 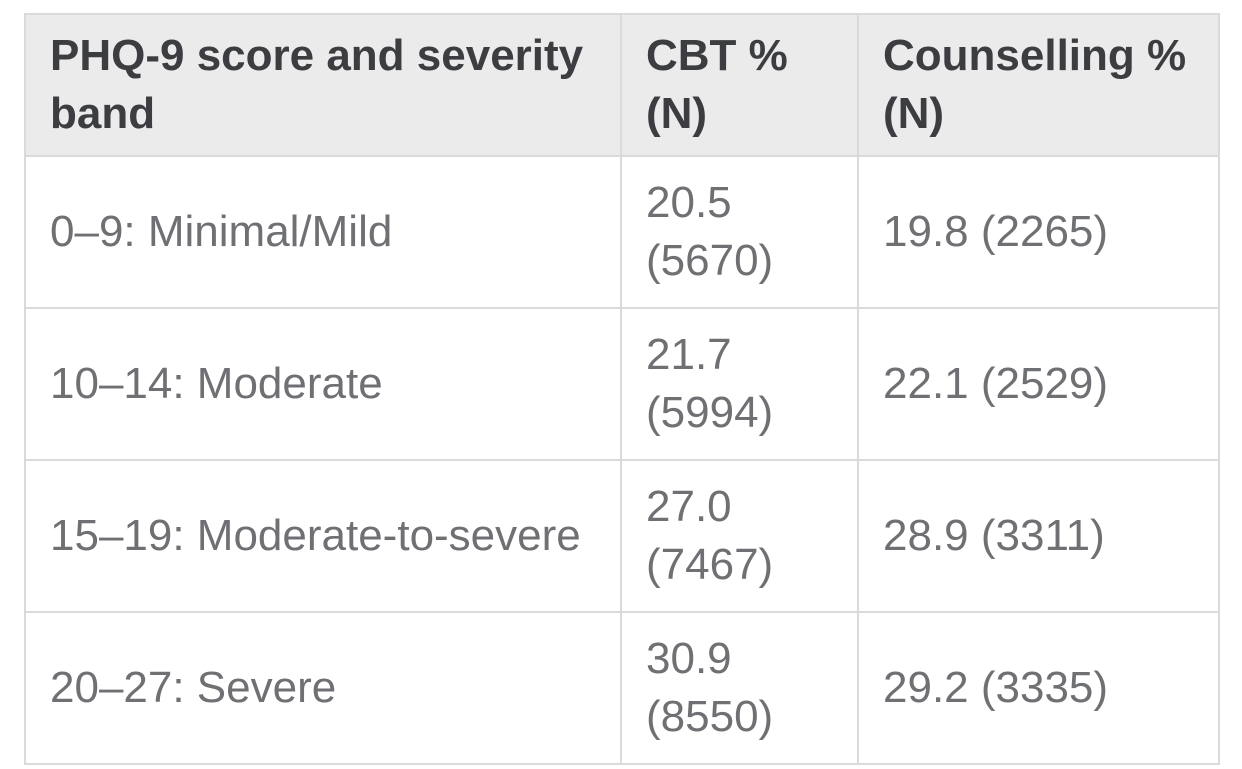 I want to click on cbt-cell: 21.7 (5994), so click(x=739, y=384).